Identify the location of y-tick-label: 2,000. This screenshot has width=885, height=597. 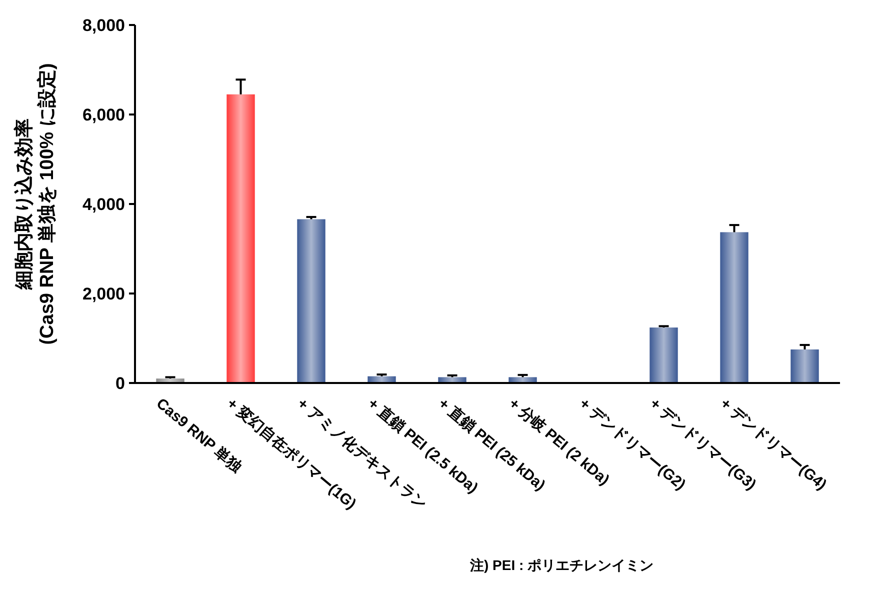
(103, 294).